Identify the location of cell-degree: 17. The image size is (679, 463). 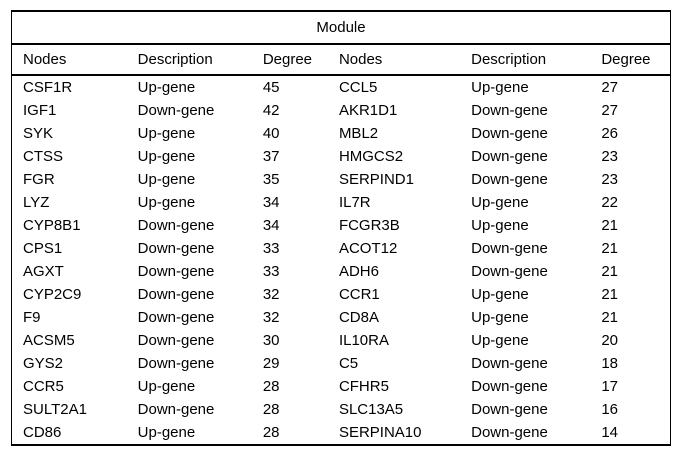
(609, 386).